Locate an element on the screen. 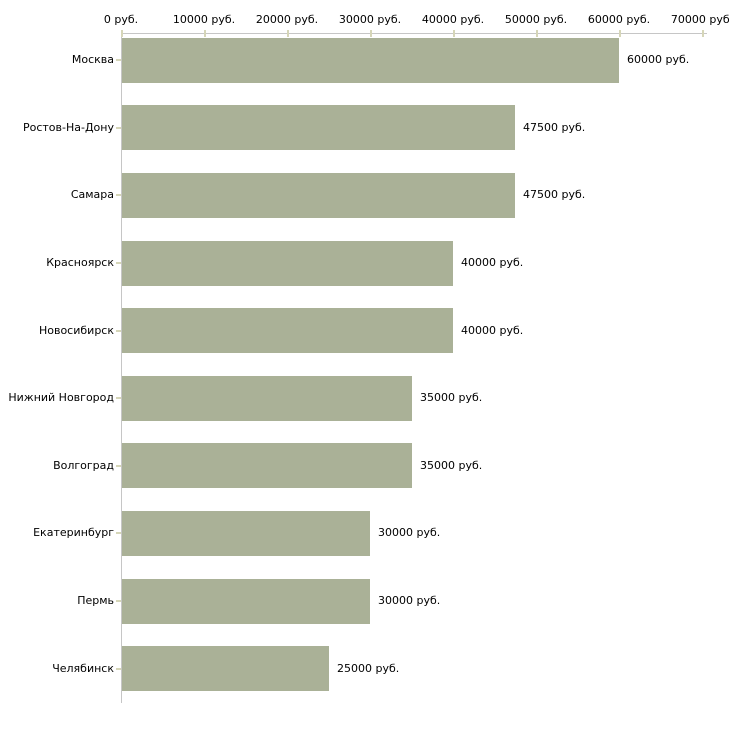 The image size is (730, 730). bar-value-label: 25000 руб. is located at coordinates (368, 668).